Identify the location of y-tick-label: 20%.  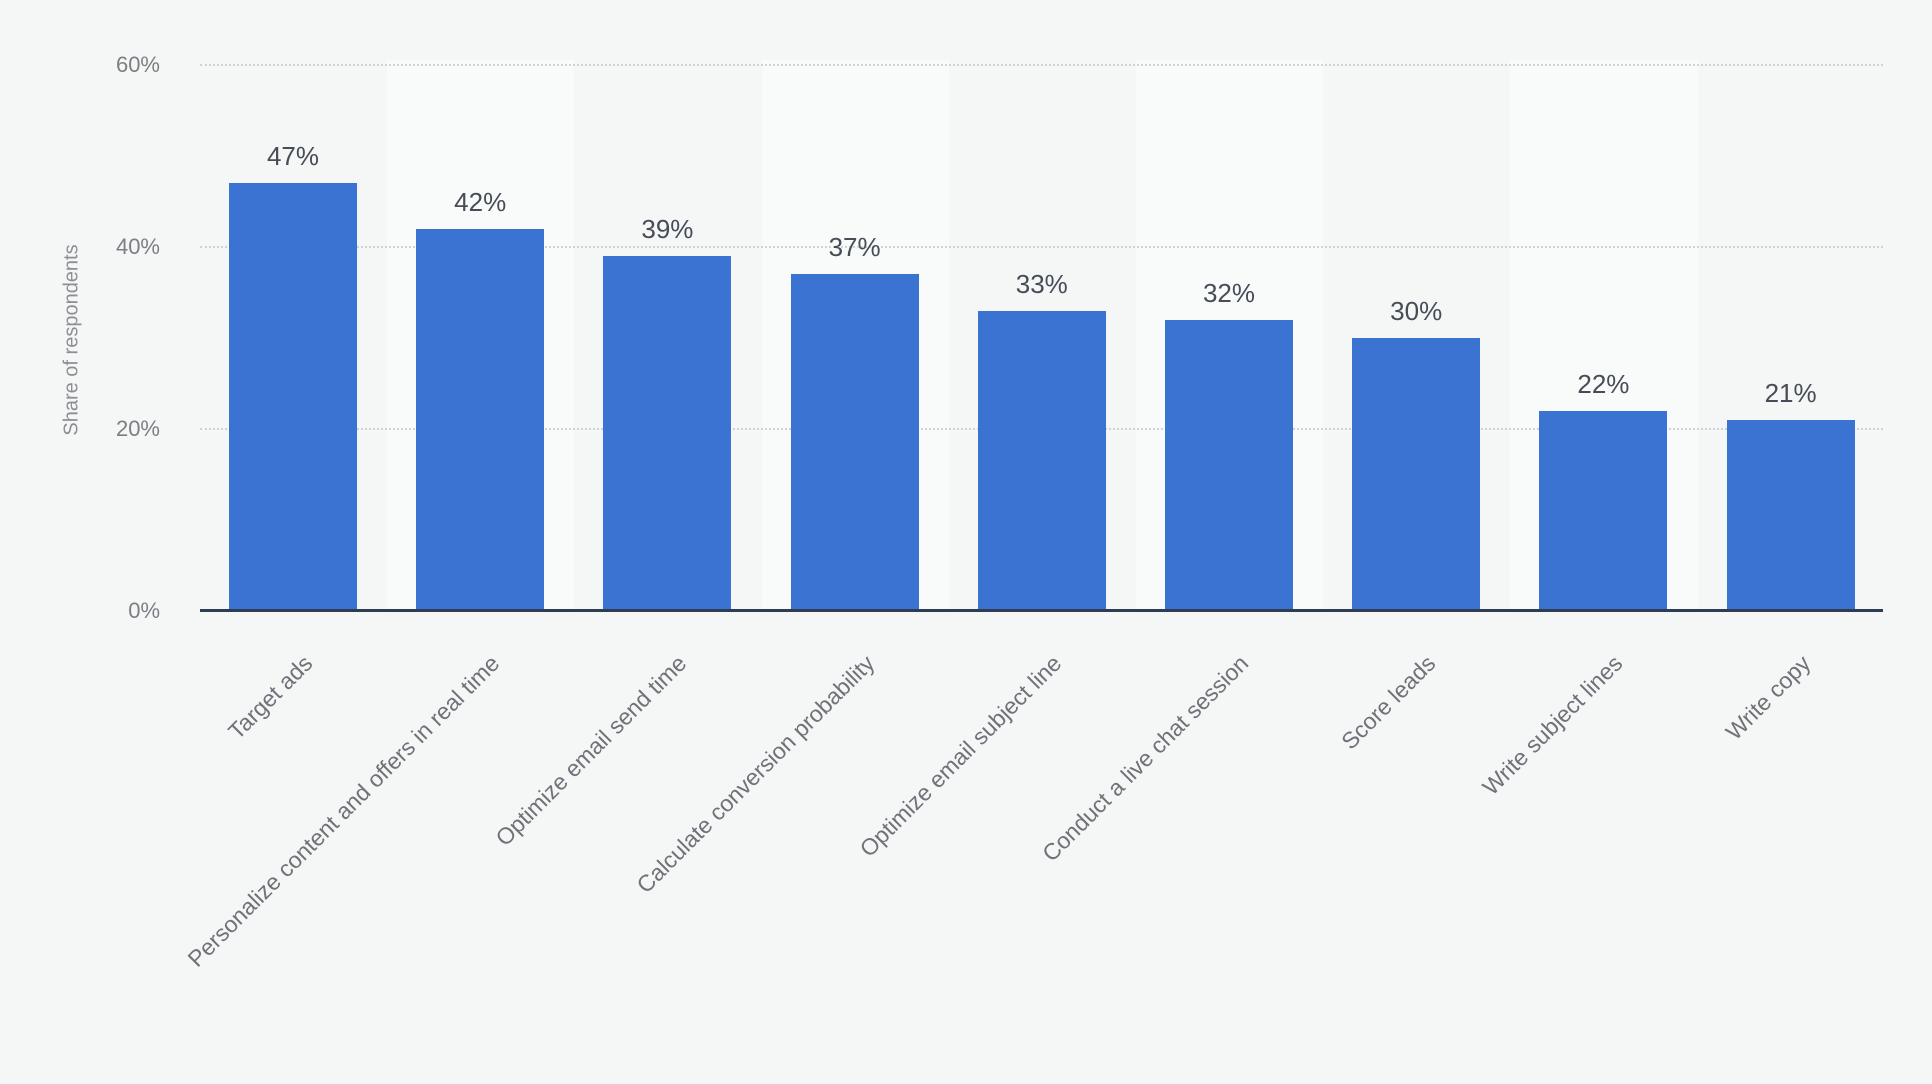
(137, 428).